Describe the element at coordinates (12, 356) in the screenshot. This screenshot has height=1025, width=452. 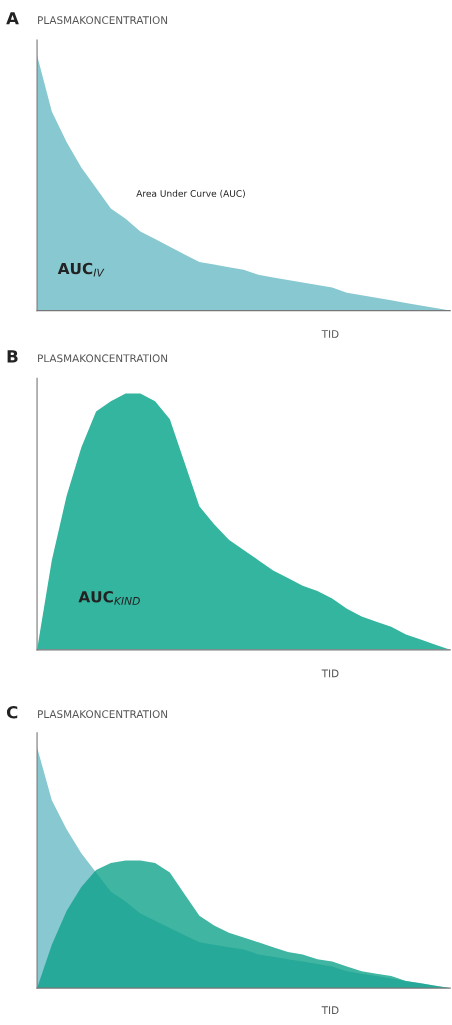
I see `chart-title: B` at that location.